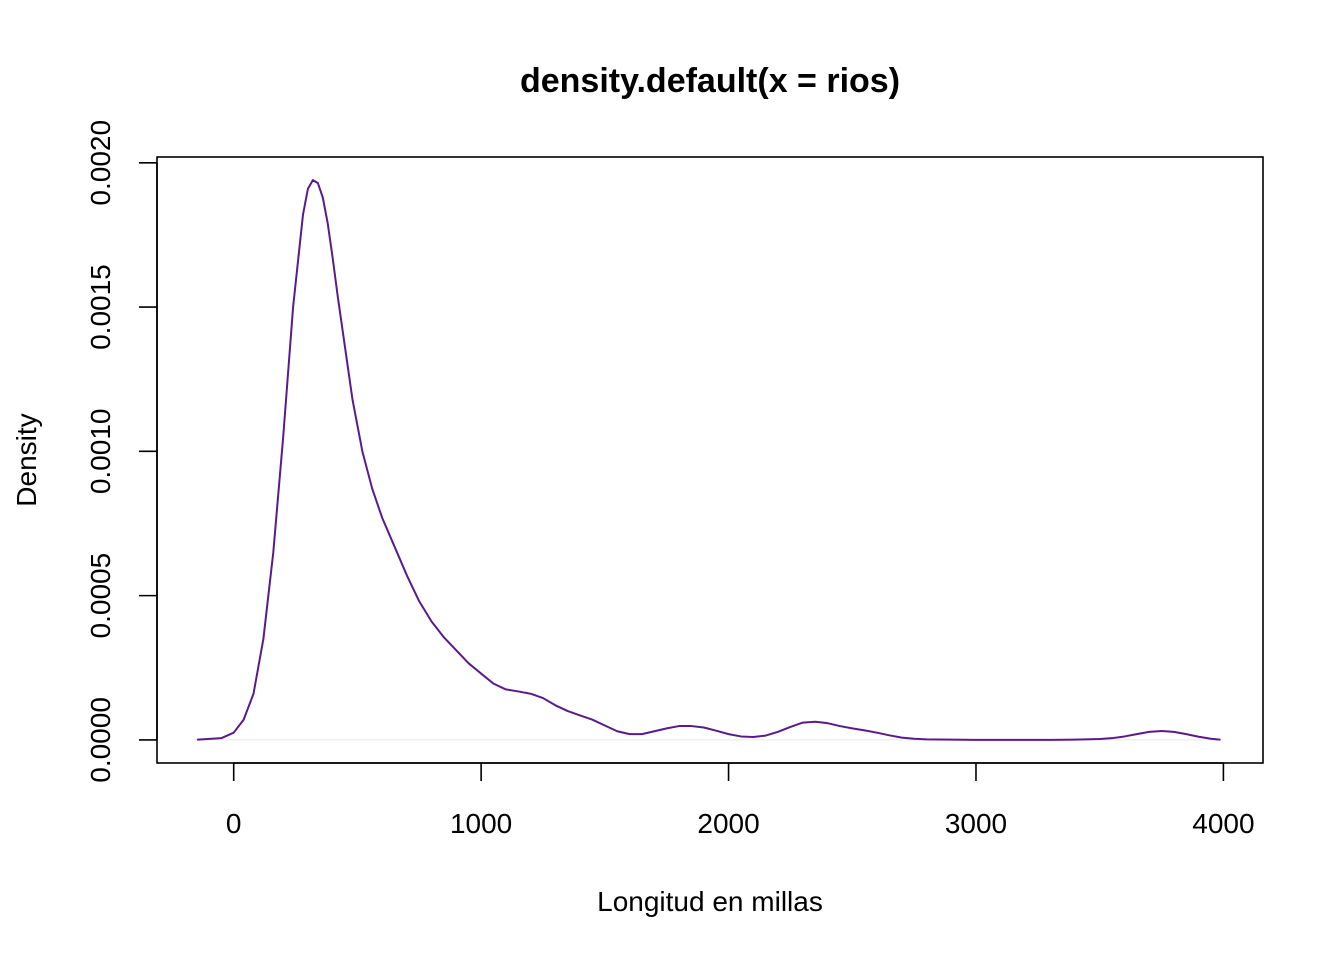 This screenshot has width=1344, height=960. I want to click on x-tick-label: 3000, so click(976, 823).